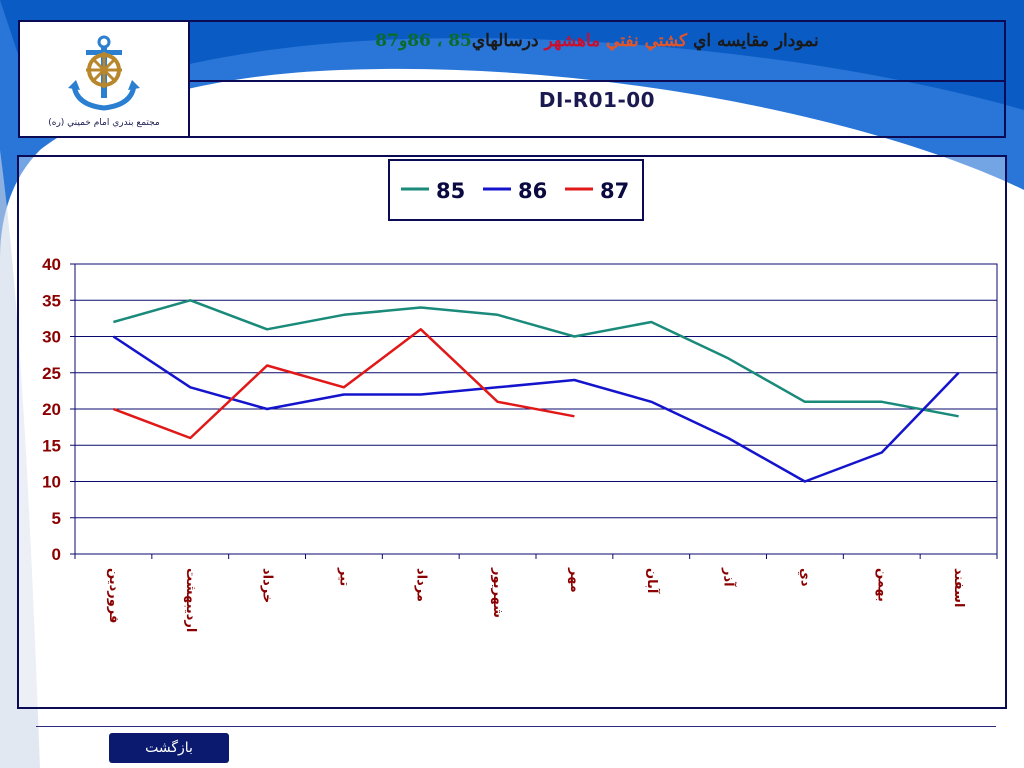 The height and width of the screenshot is (768, 1024). I want to click on x-tick-label: آبان, so click(652, 581).